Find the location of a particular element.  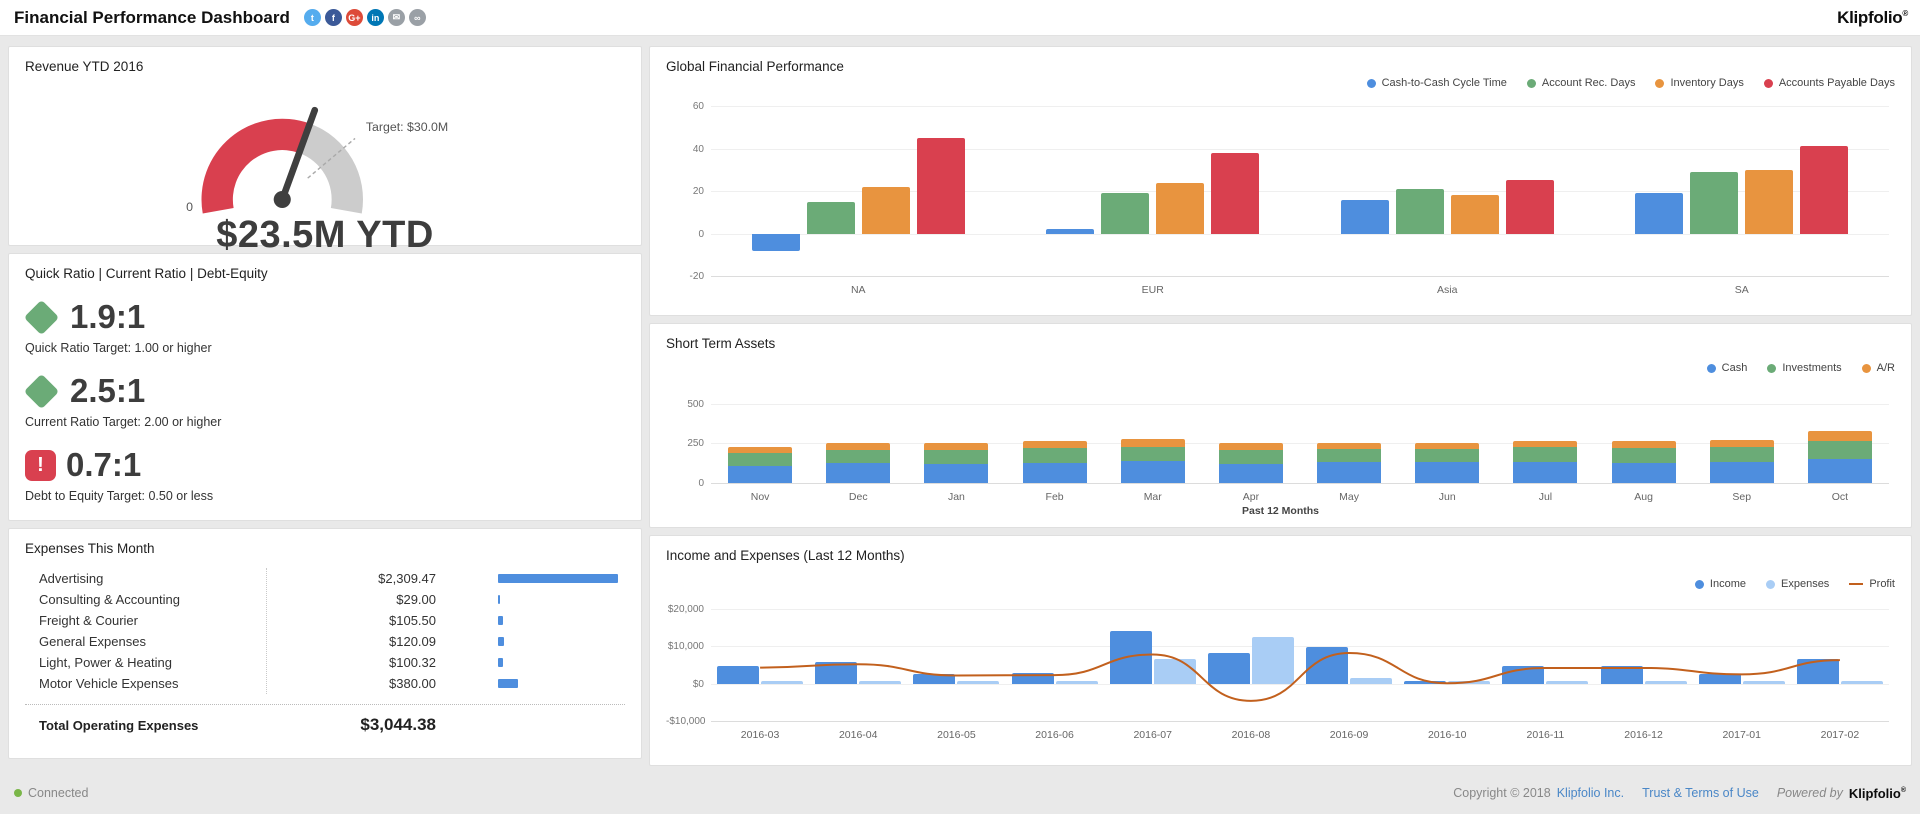

category-label: Dec is located at coordinates (858, 497).